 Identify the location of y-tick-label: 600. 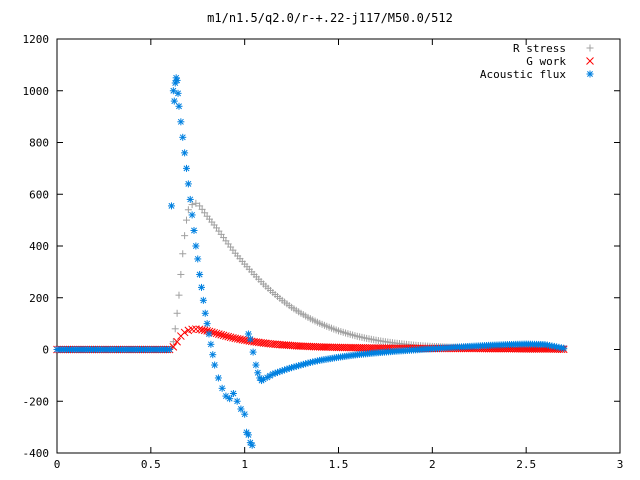
(39, 194).